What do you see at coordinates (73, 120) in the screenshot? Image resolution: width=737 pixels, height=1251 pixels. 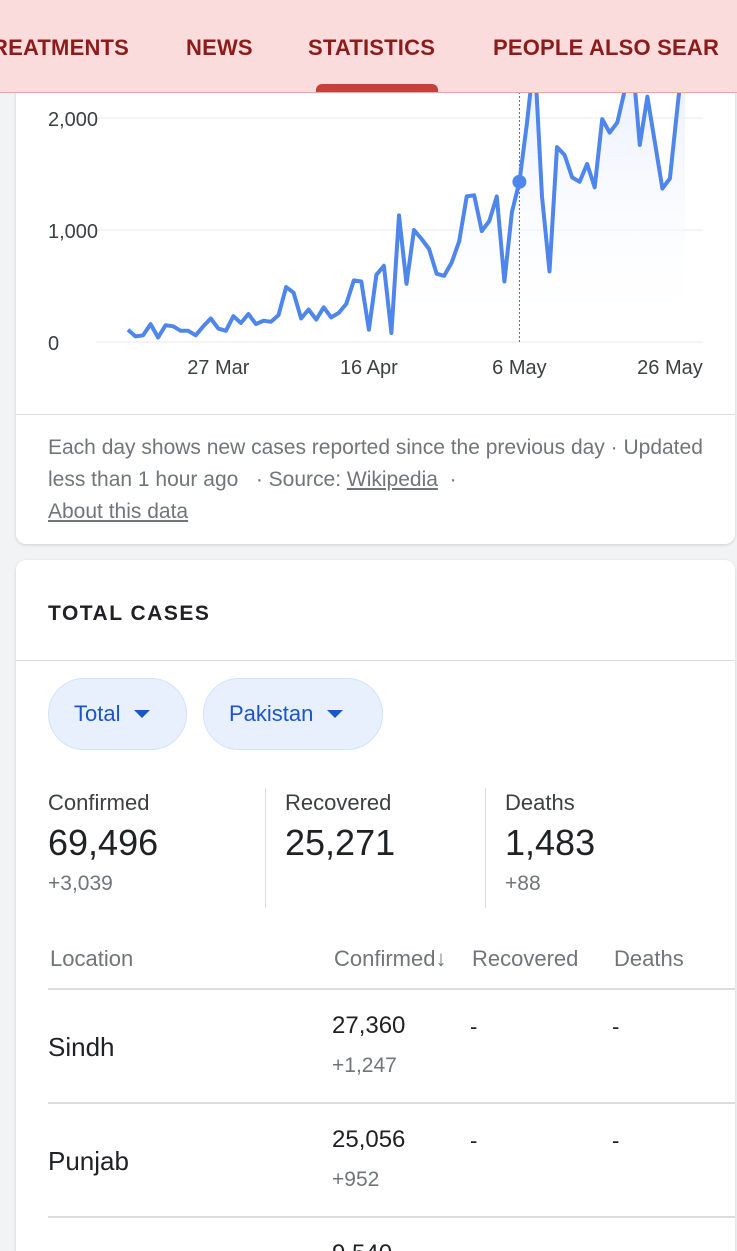 I see `y-tick-label: 2,000` at bounding box center [73, 120].